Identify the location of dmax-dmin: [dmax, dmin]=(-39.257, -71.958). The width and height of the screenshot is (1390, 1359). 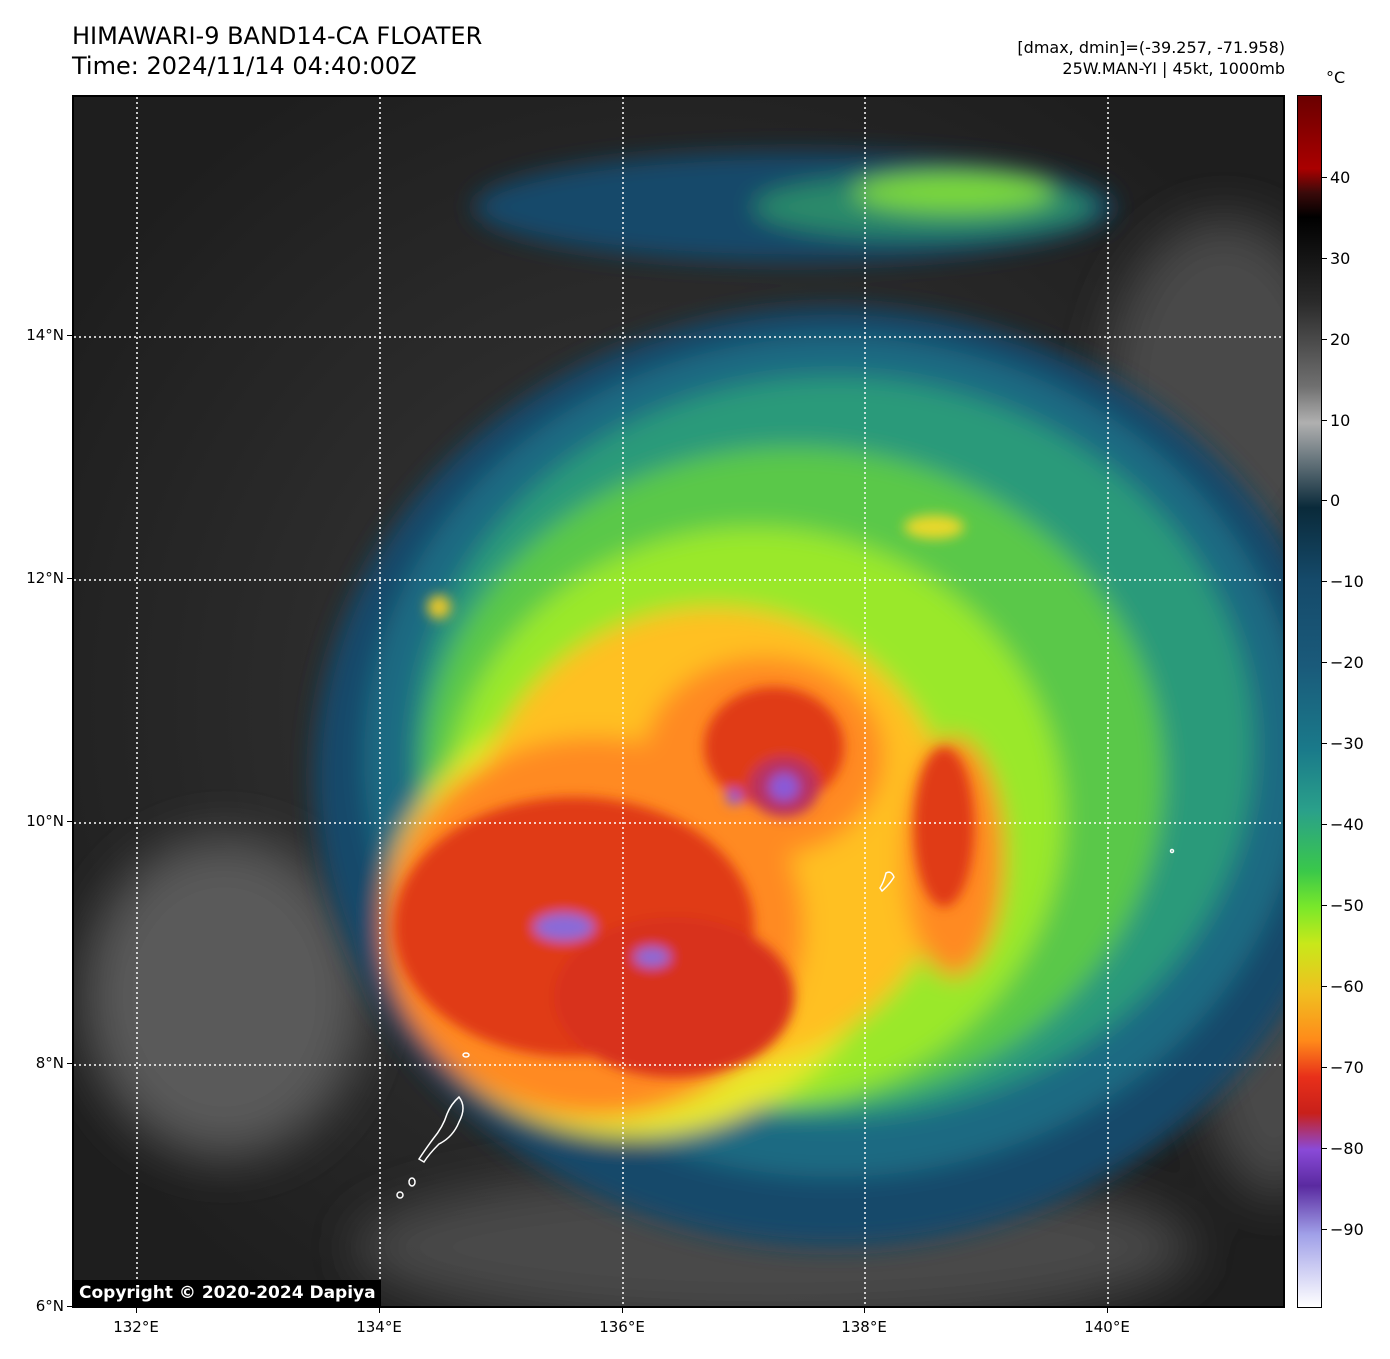
(1151, 47).